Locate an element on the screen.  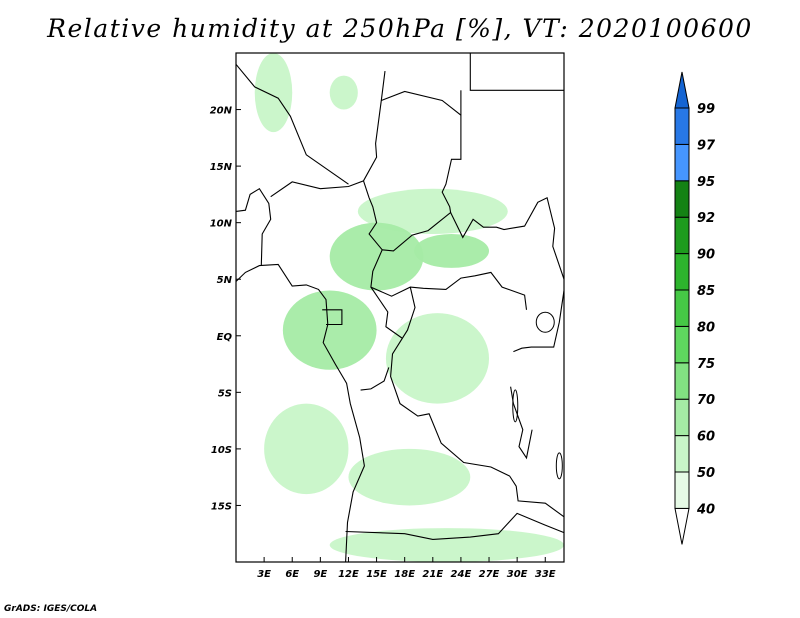
colorbar-label: 97 is located at coordinates (706, 145).